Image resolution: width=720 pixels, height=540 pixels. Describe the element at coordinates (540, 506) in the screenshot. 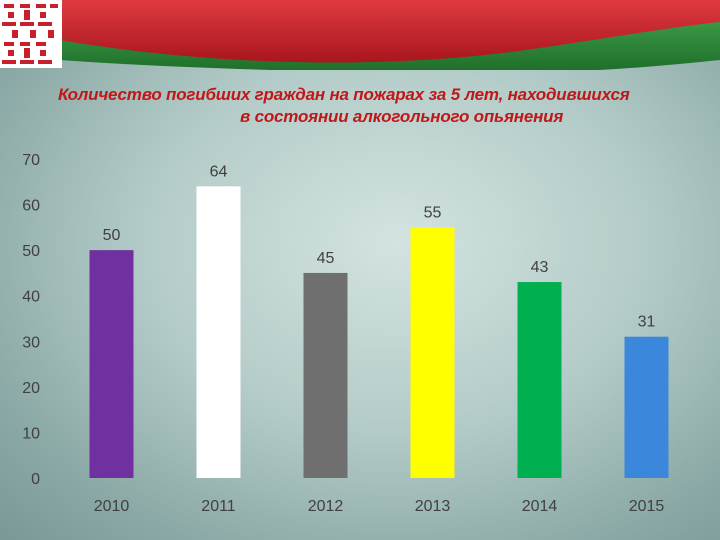

I see `x-category-label: 2014` at that location.